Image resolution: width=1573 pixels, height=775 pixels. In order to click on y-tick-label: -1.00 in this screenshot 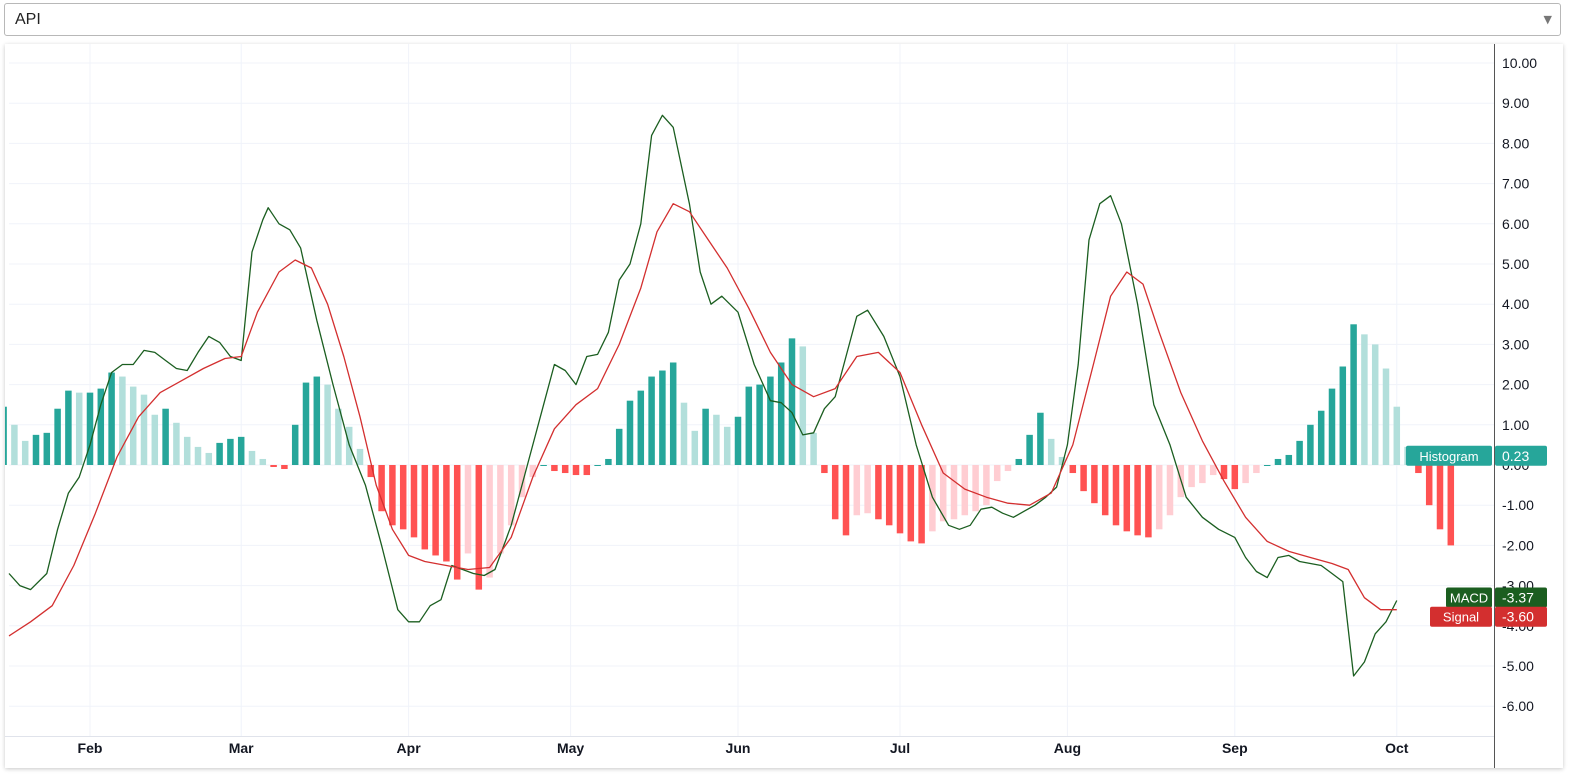, I will do `click(1518, 505)`.